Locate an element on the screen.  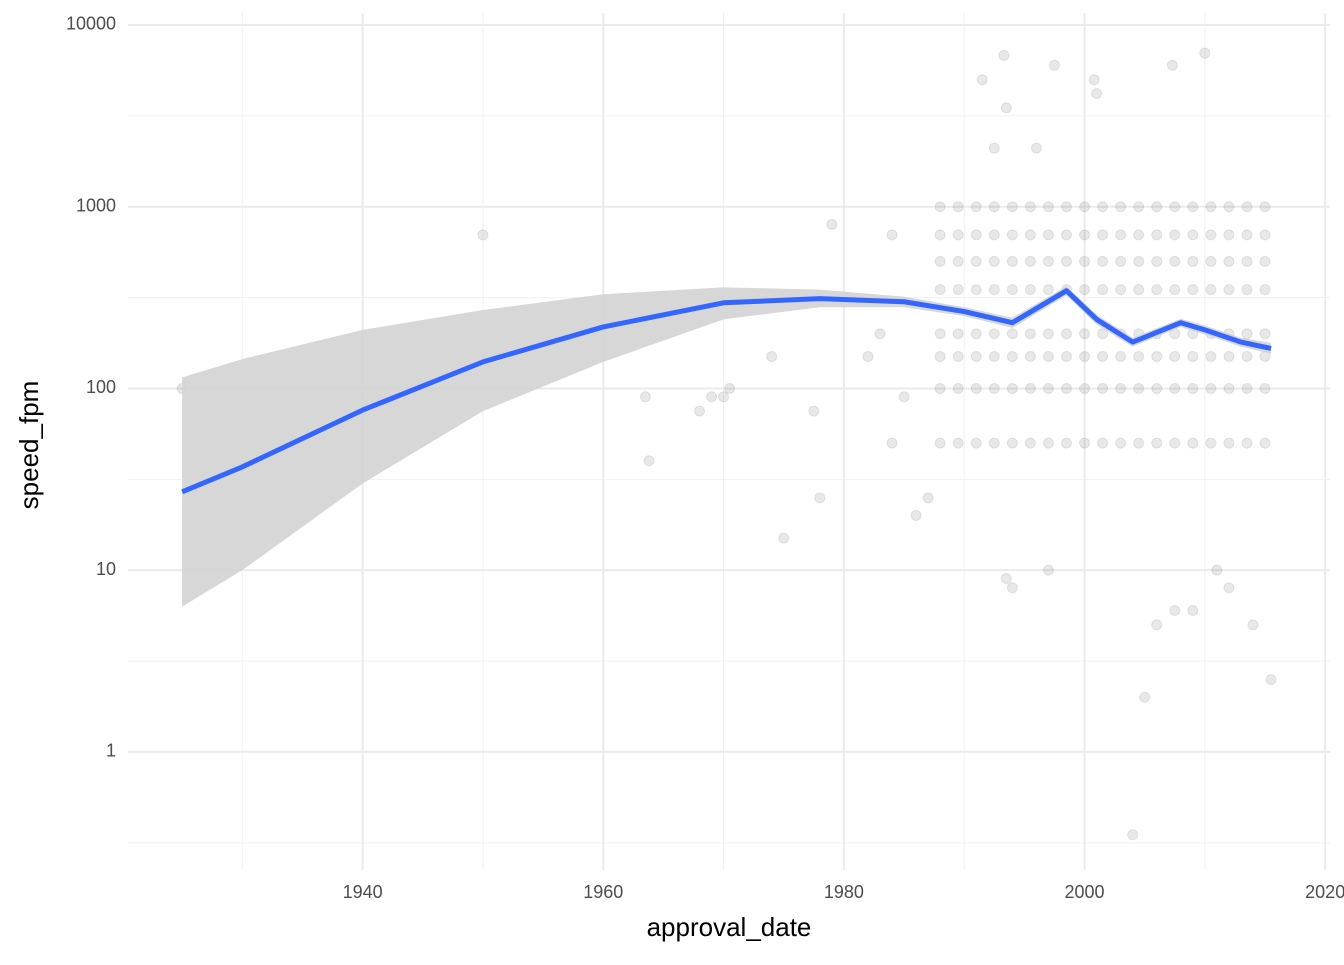
x-tick-label: 1960 is located at coordinates (603, 892).